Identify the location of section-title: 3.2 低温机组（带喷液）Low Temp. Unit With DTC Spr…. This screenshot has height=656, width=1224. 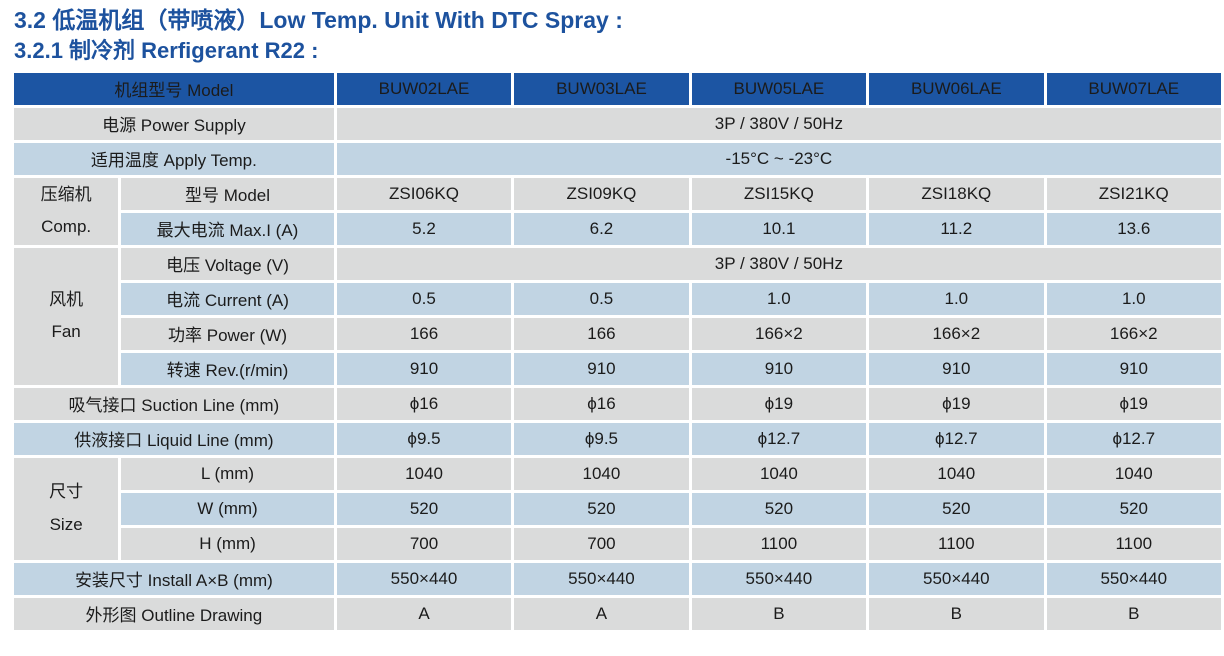
(318, 20).